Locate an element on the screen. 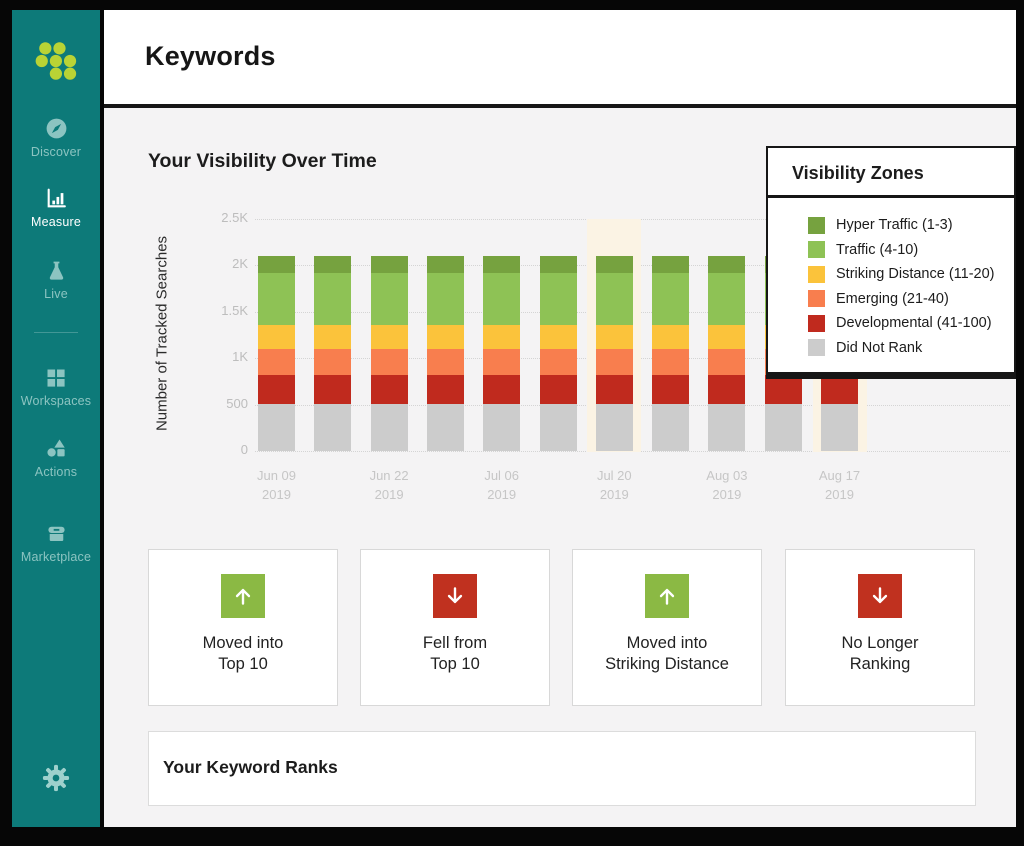 This screenshot has width=1024, height=846. sidebar-item-marketplace: Marketplace is located at coordinates (56, 542).